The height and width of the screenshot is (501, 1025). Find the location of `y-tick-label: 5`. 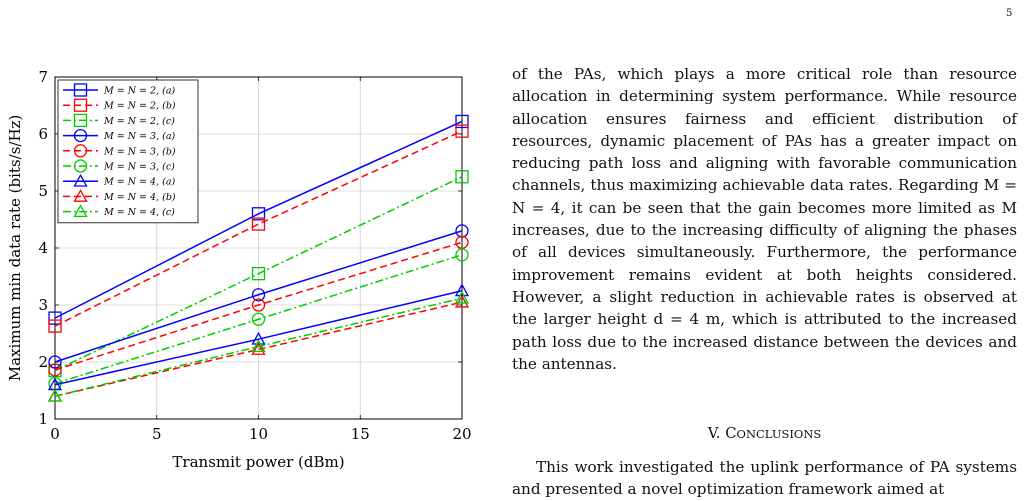

y-tick-label: 5 is located at coordinates (43, 191).